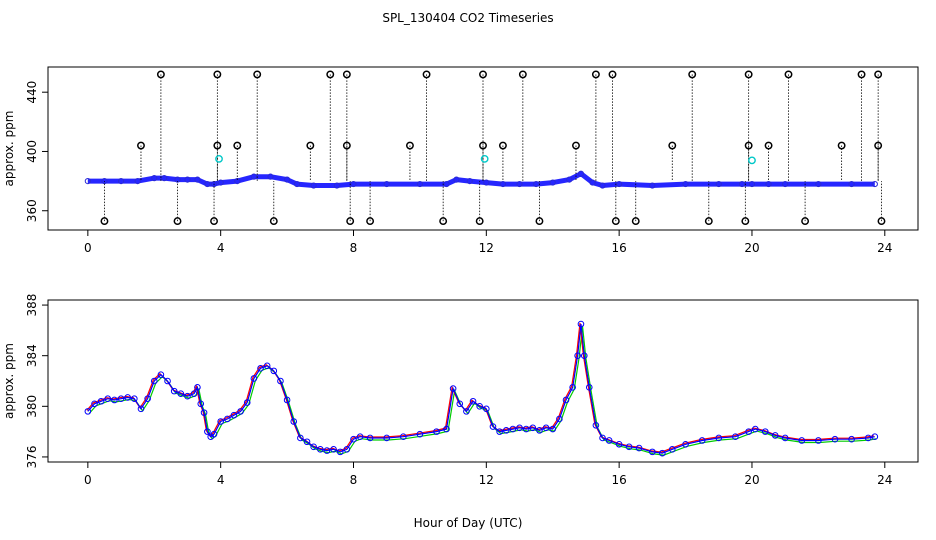  What do you see at coordinates (32, 406) in the screenshot?
I see `y-tick-label: 380` at bounding box center [32, 406].